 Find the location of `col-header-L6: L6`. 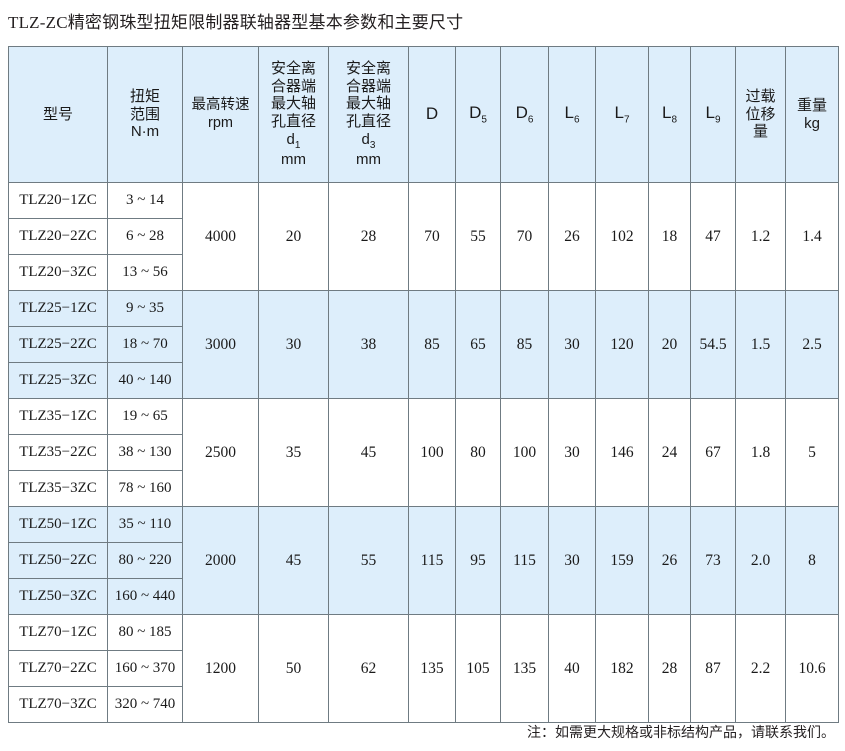

col-header-L6: L6 is located at coordinates (572, 114).